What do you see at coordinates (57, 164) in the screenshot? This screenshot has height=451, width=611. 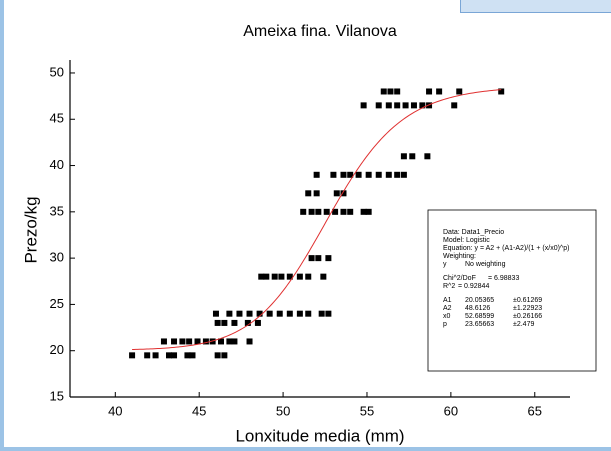 I see `y-tick-label: 40` at bounding box center [57, 164].